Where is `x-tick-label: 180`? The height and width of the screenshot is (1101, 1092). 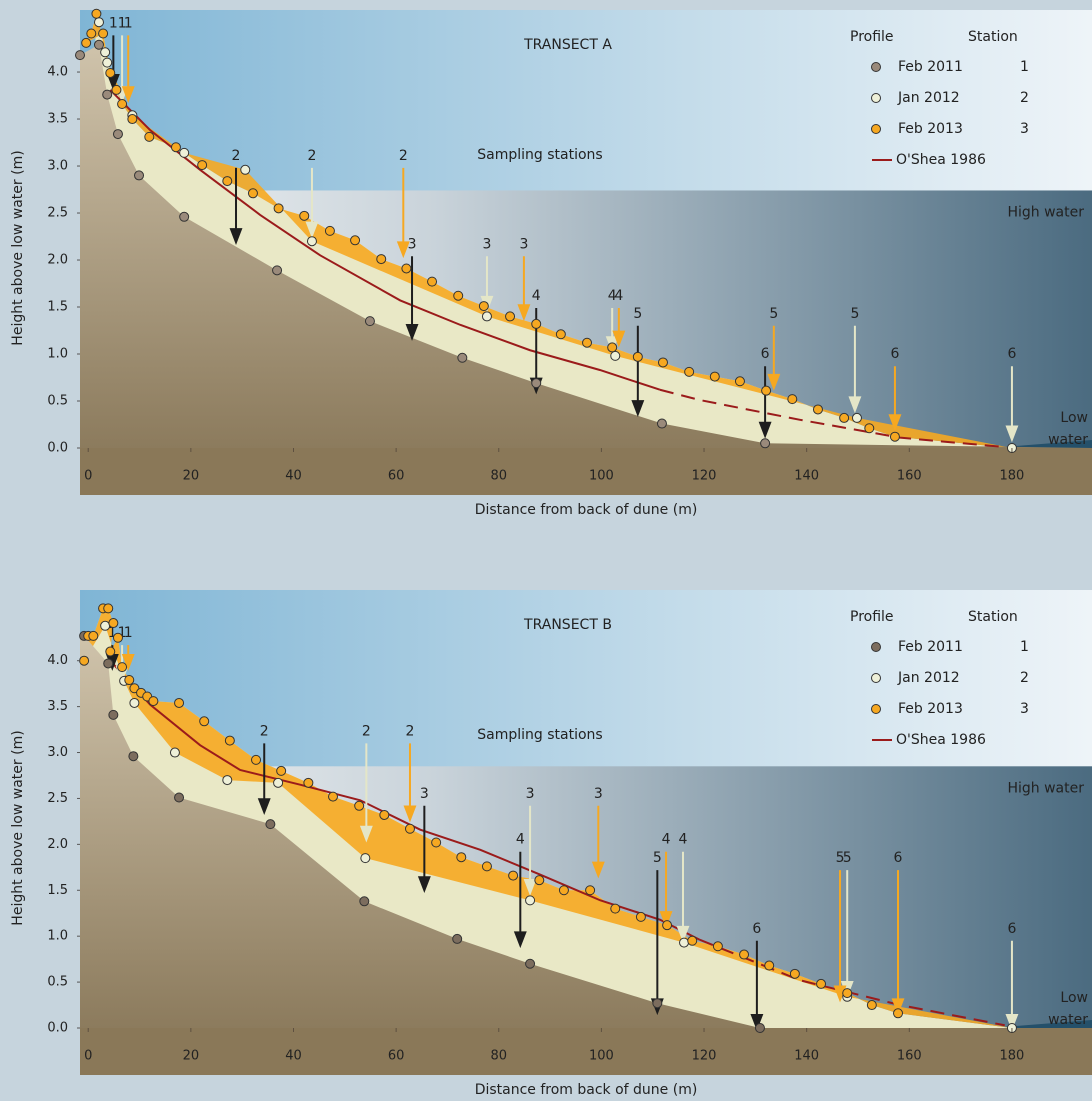
x-tick-label: 180 is located at coordinates (1012, 476).